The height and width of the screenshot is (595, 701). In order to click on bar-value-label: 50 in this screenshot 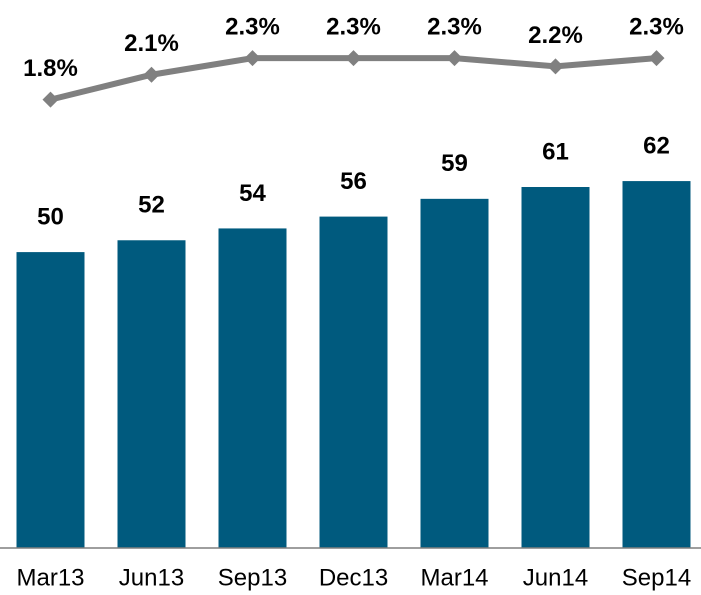, I will do `click(50, 216)`.